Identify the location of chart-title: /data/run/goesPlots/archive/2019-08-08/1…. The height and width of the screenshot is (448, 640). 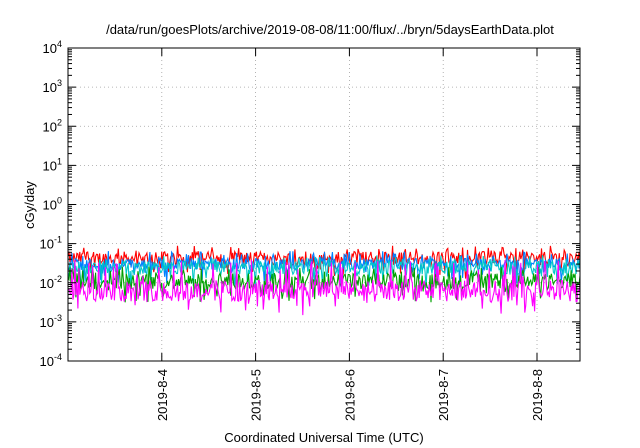
(330, 29).